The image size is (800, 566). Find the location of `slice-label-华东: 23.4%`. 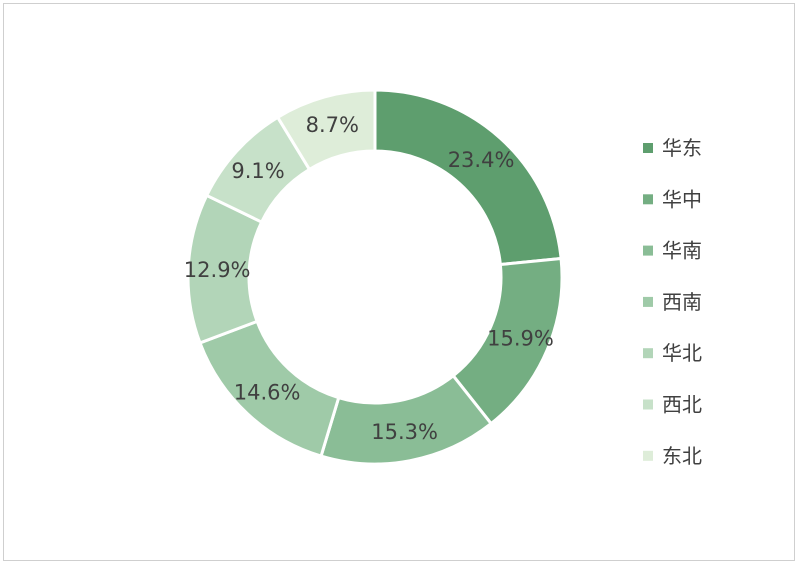

slice-label-华东: 23.4% is located at coordinates (481, 160).